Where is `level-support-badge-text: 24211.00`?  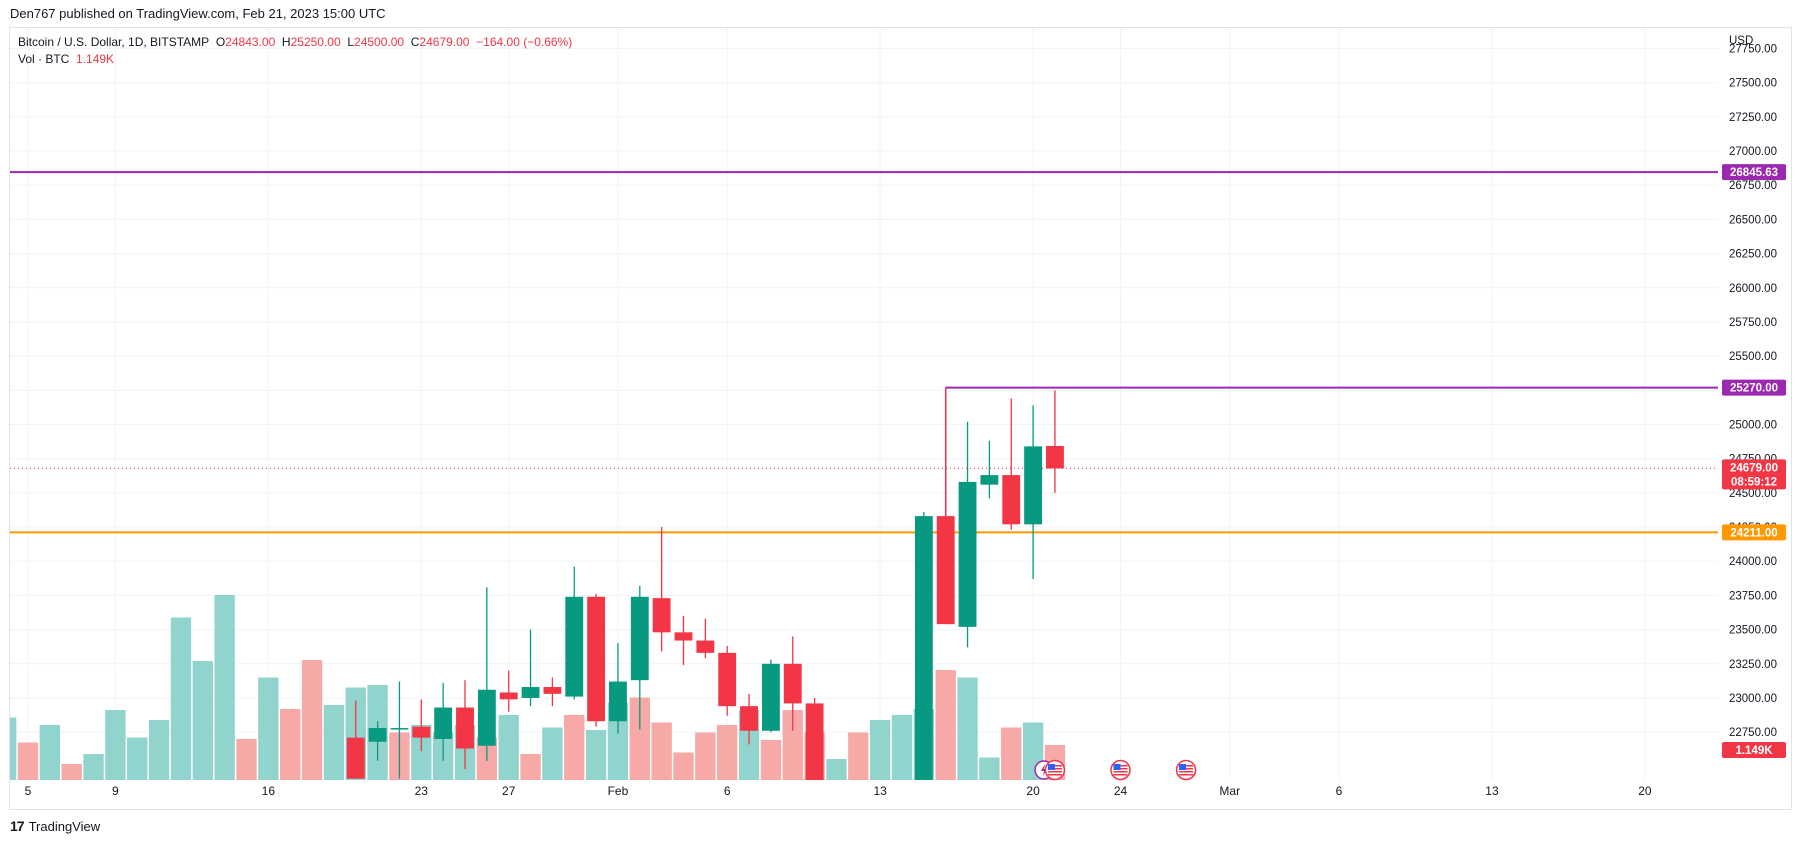 level-support-badge-text: 24211.00 is located at coordinates (1753, 533).